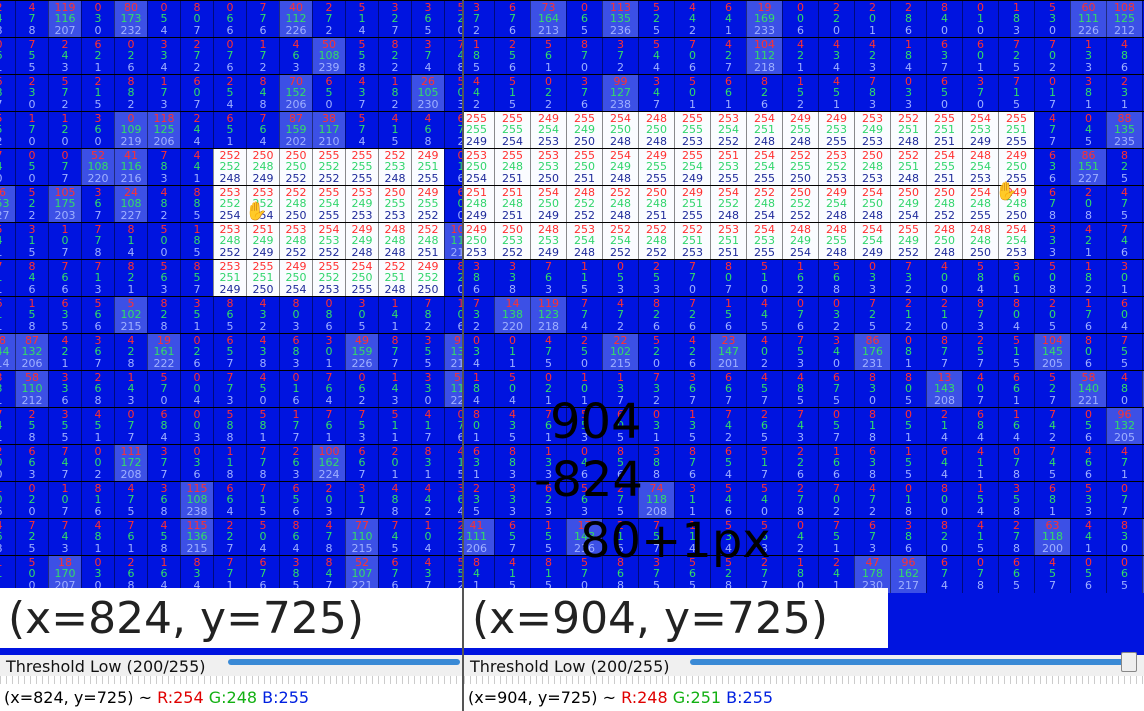 This screenshot has height=711, width=1144. What do you see at coordinates (836, 278) in the screenshot?
I see `pixel-cell: 568` at bounding box center [836, 278].